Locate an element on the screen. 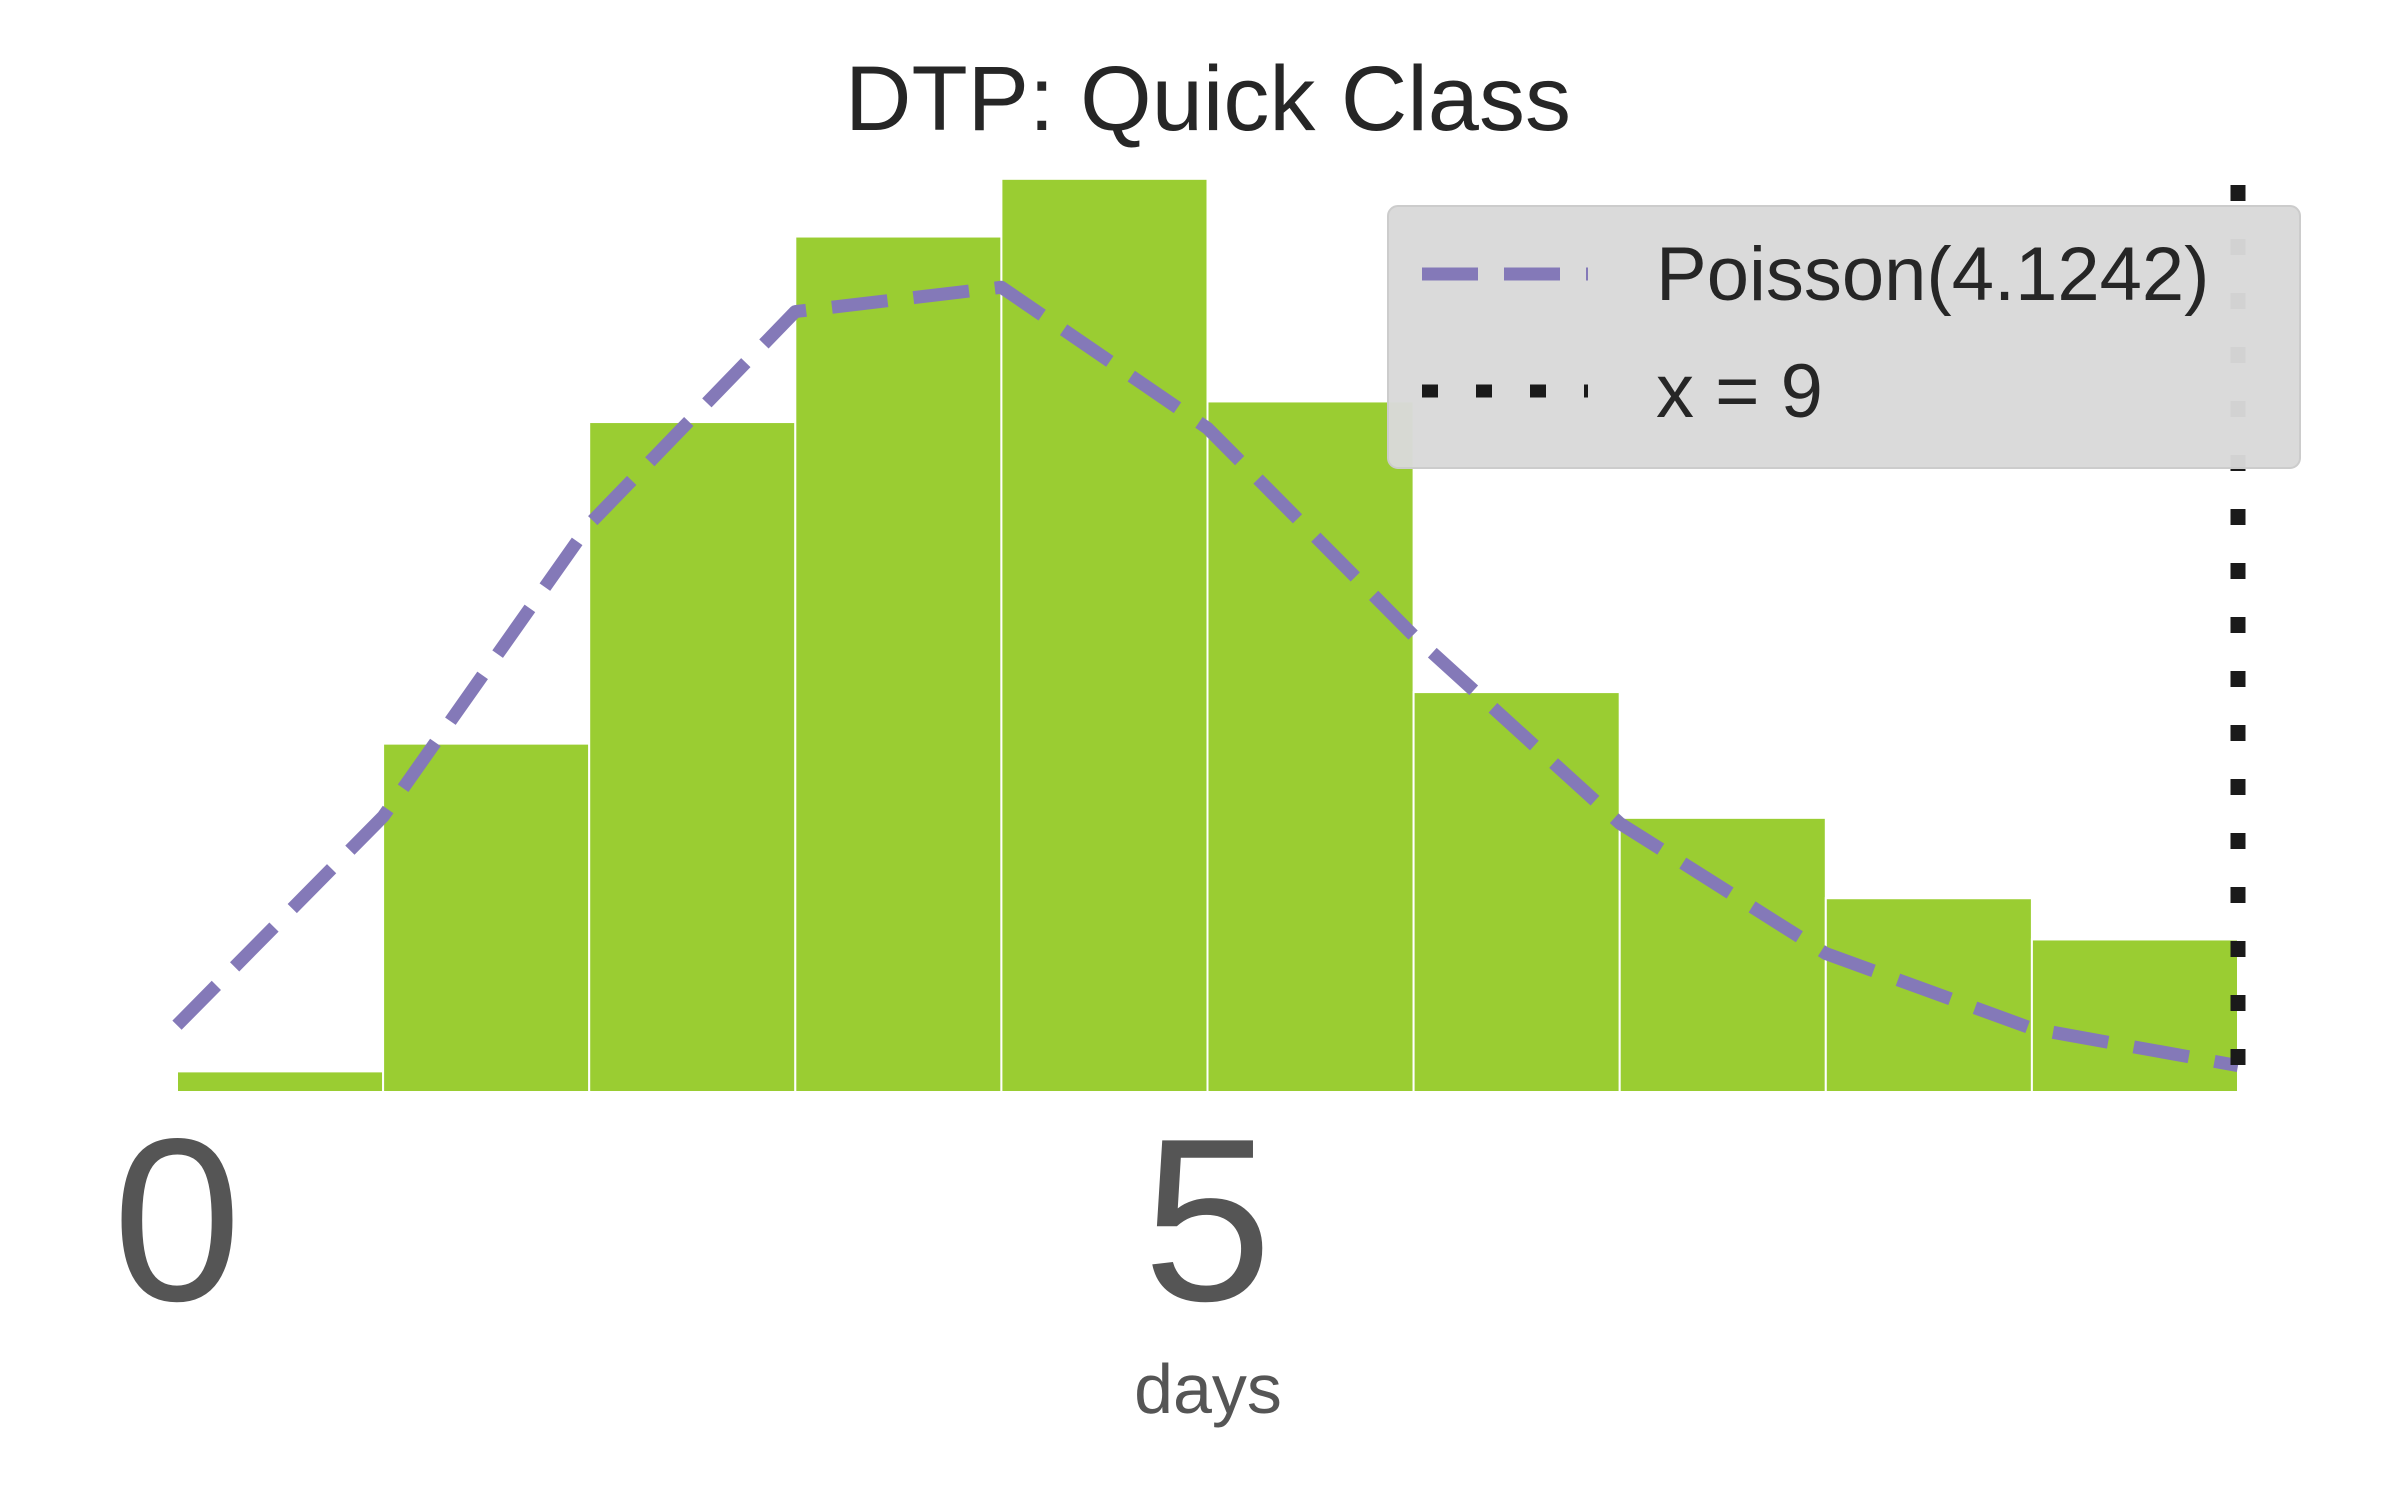 The width and height of the screenshot is (2400, 1500). x-tick-label: 0 is located at coordinates (176, 1220).